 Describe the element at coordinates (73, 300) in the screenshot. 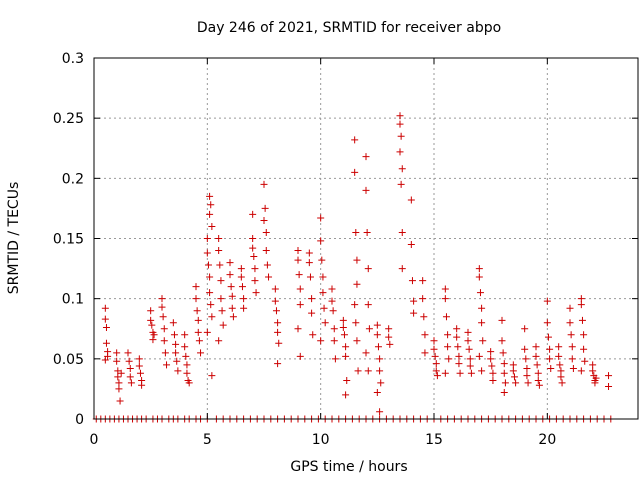

I see `y-tick-label: 0.1` at that location.